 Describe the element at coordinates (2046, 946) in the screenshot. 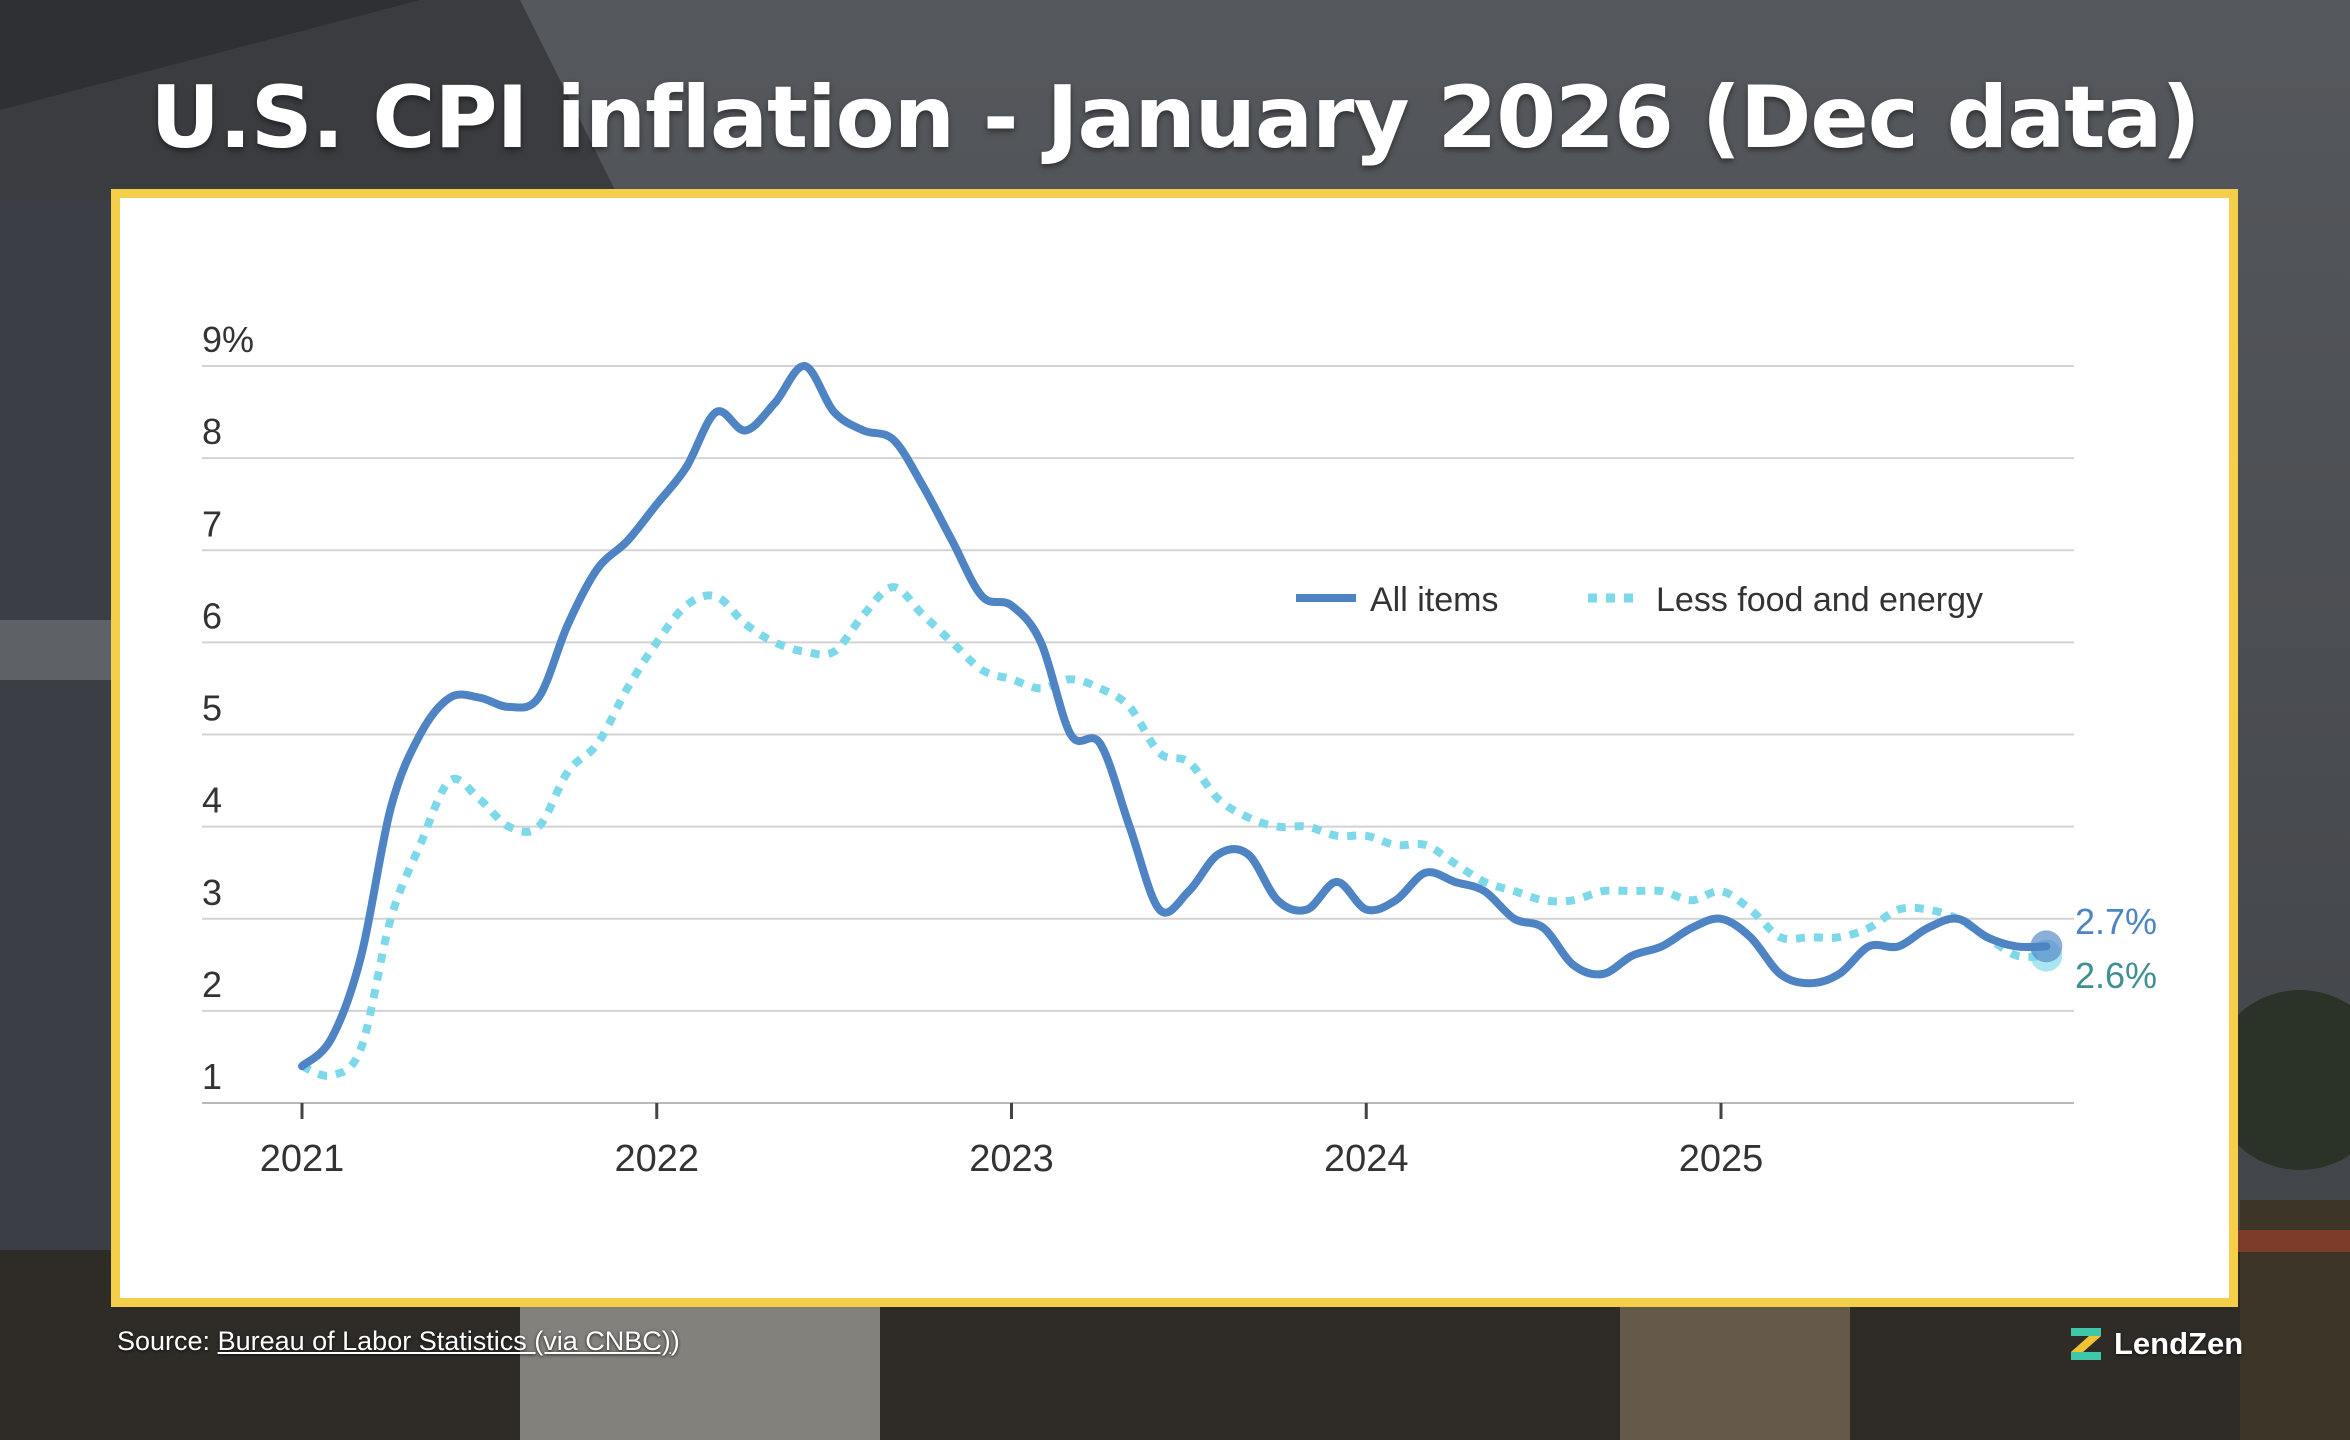

I see `series-endpoint-all-items` at that location.